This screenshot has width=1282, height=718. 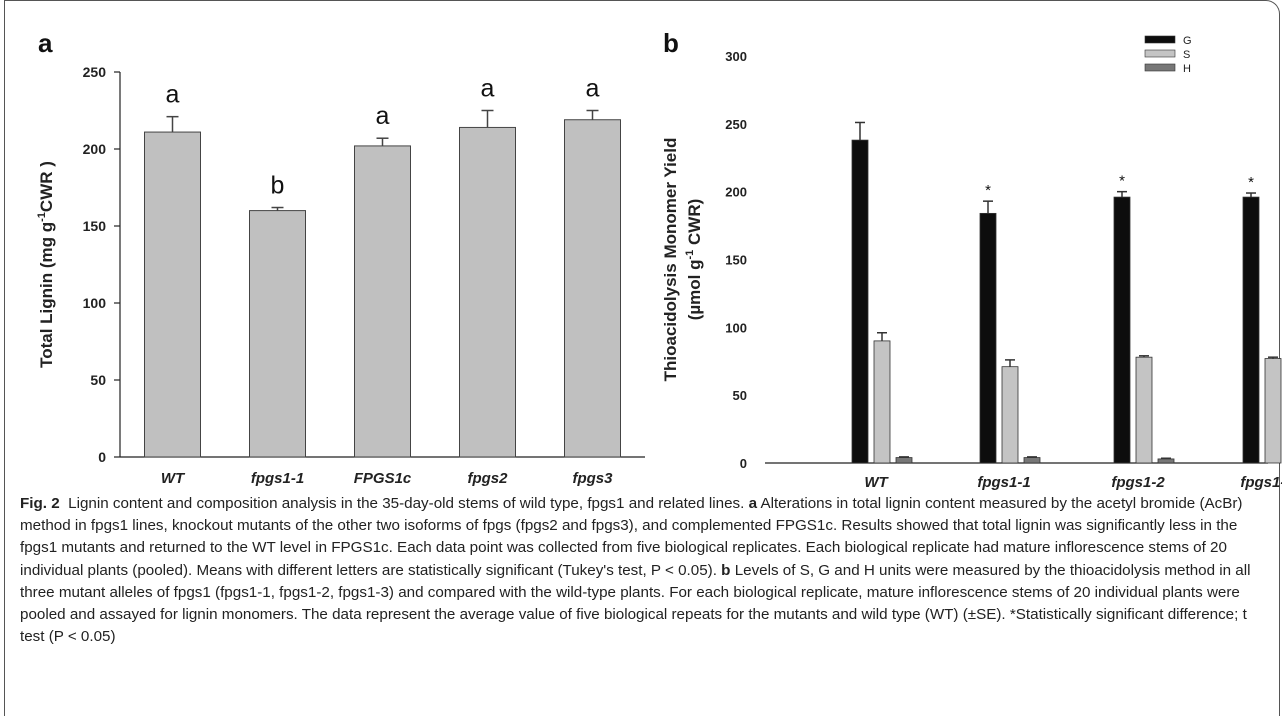 I want to click on b-y-tick-label: 100, so click(x=736, y=327).